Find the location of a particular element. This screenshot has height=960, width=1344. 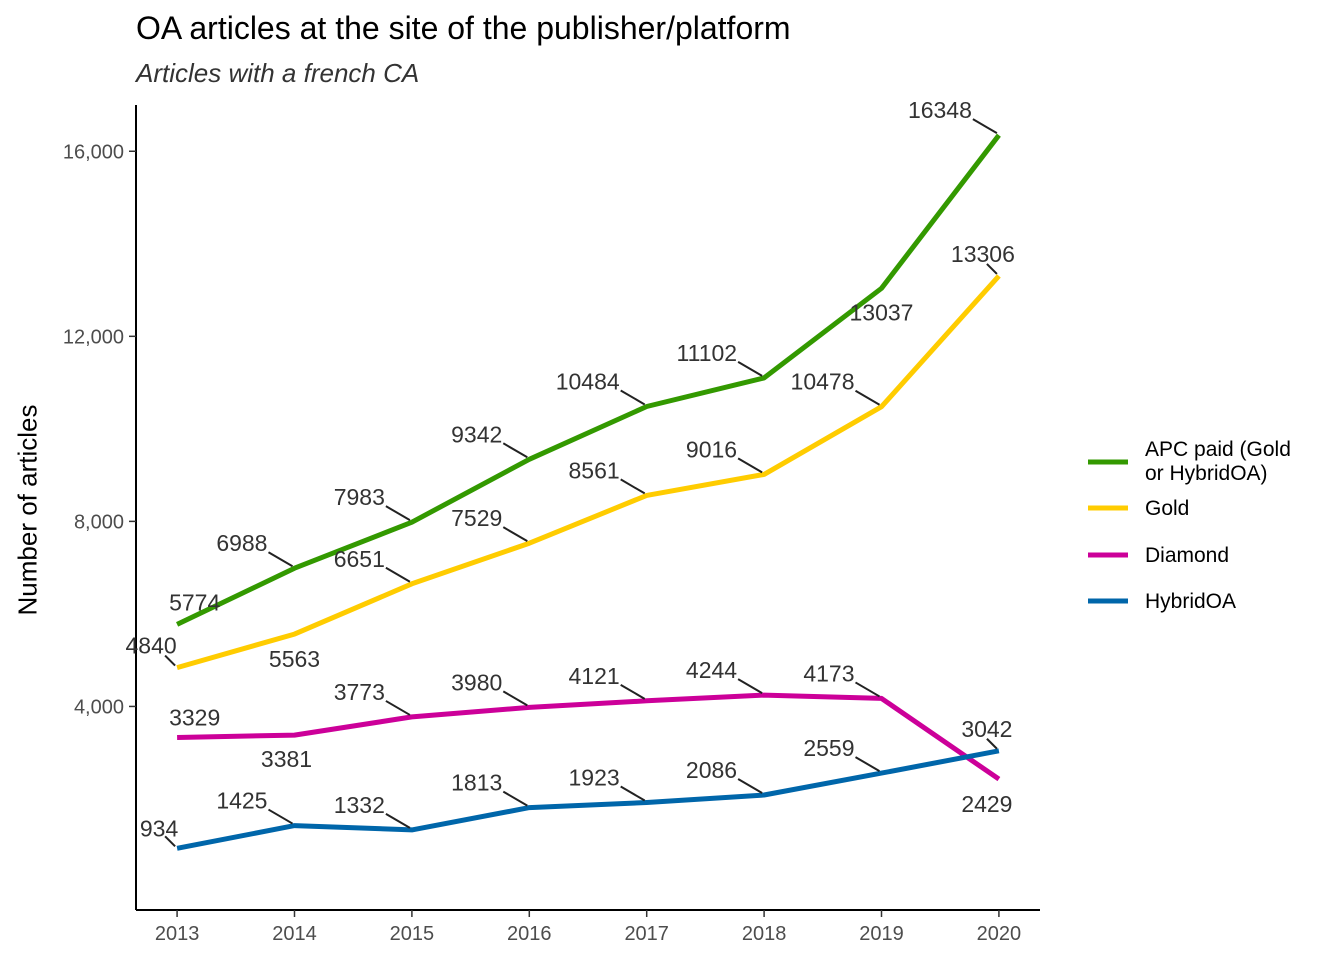

data-label: 5563 is located at coordinates (294, 659).